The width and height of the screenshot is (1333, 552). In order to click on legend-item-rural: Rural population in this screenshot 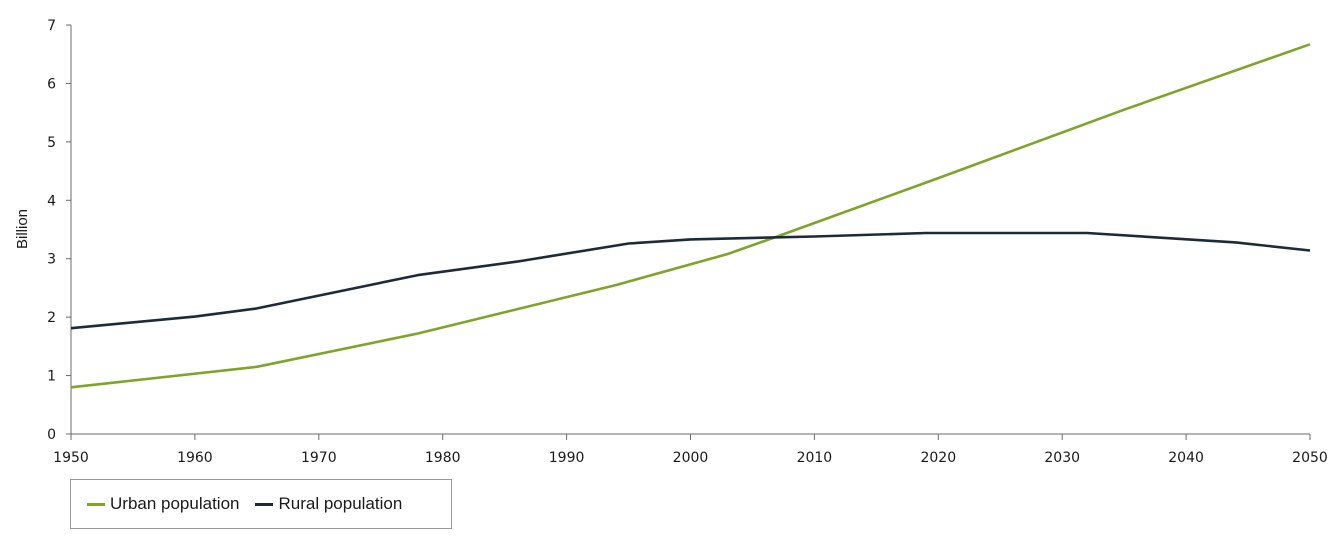, I will do `click(328, 504)`.